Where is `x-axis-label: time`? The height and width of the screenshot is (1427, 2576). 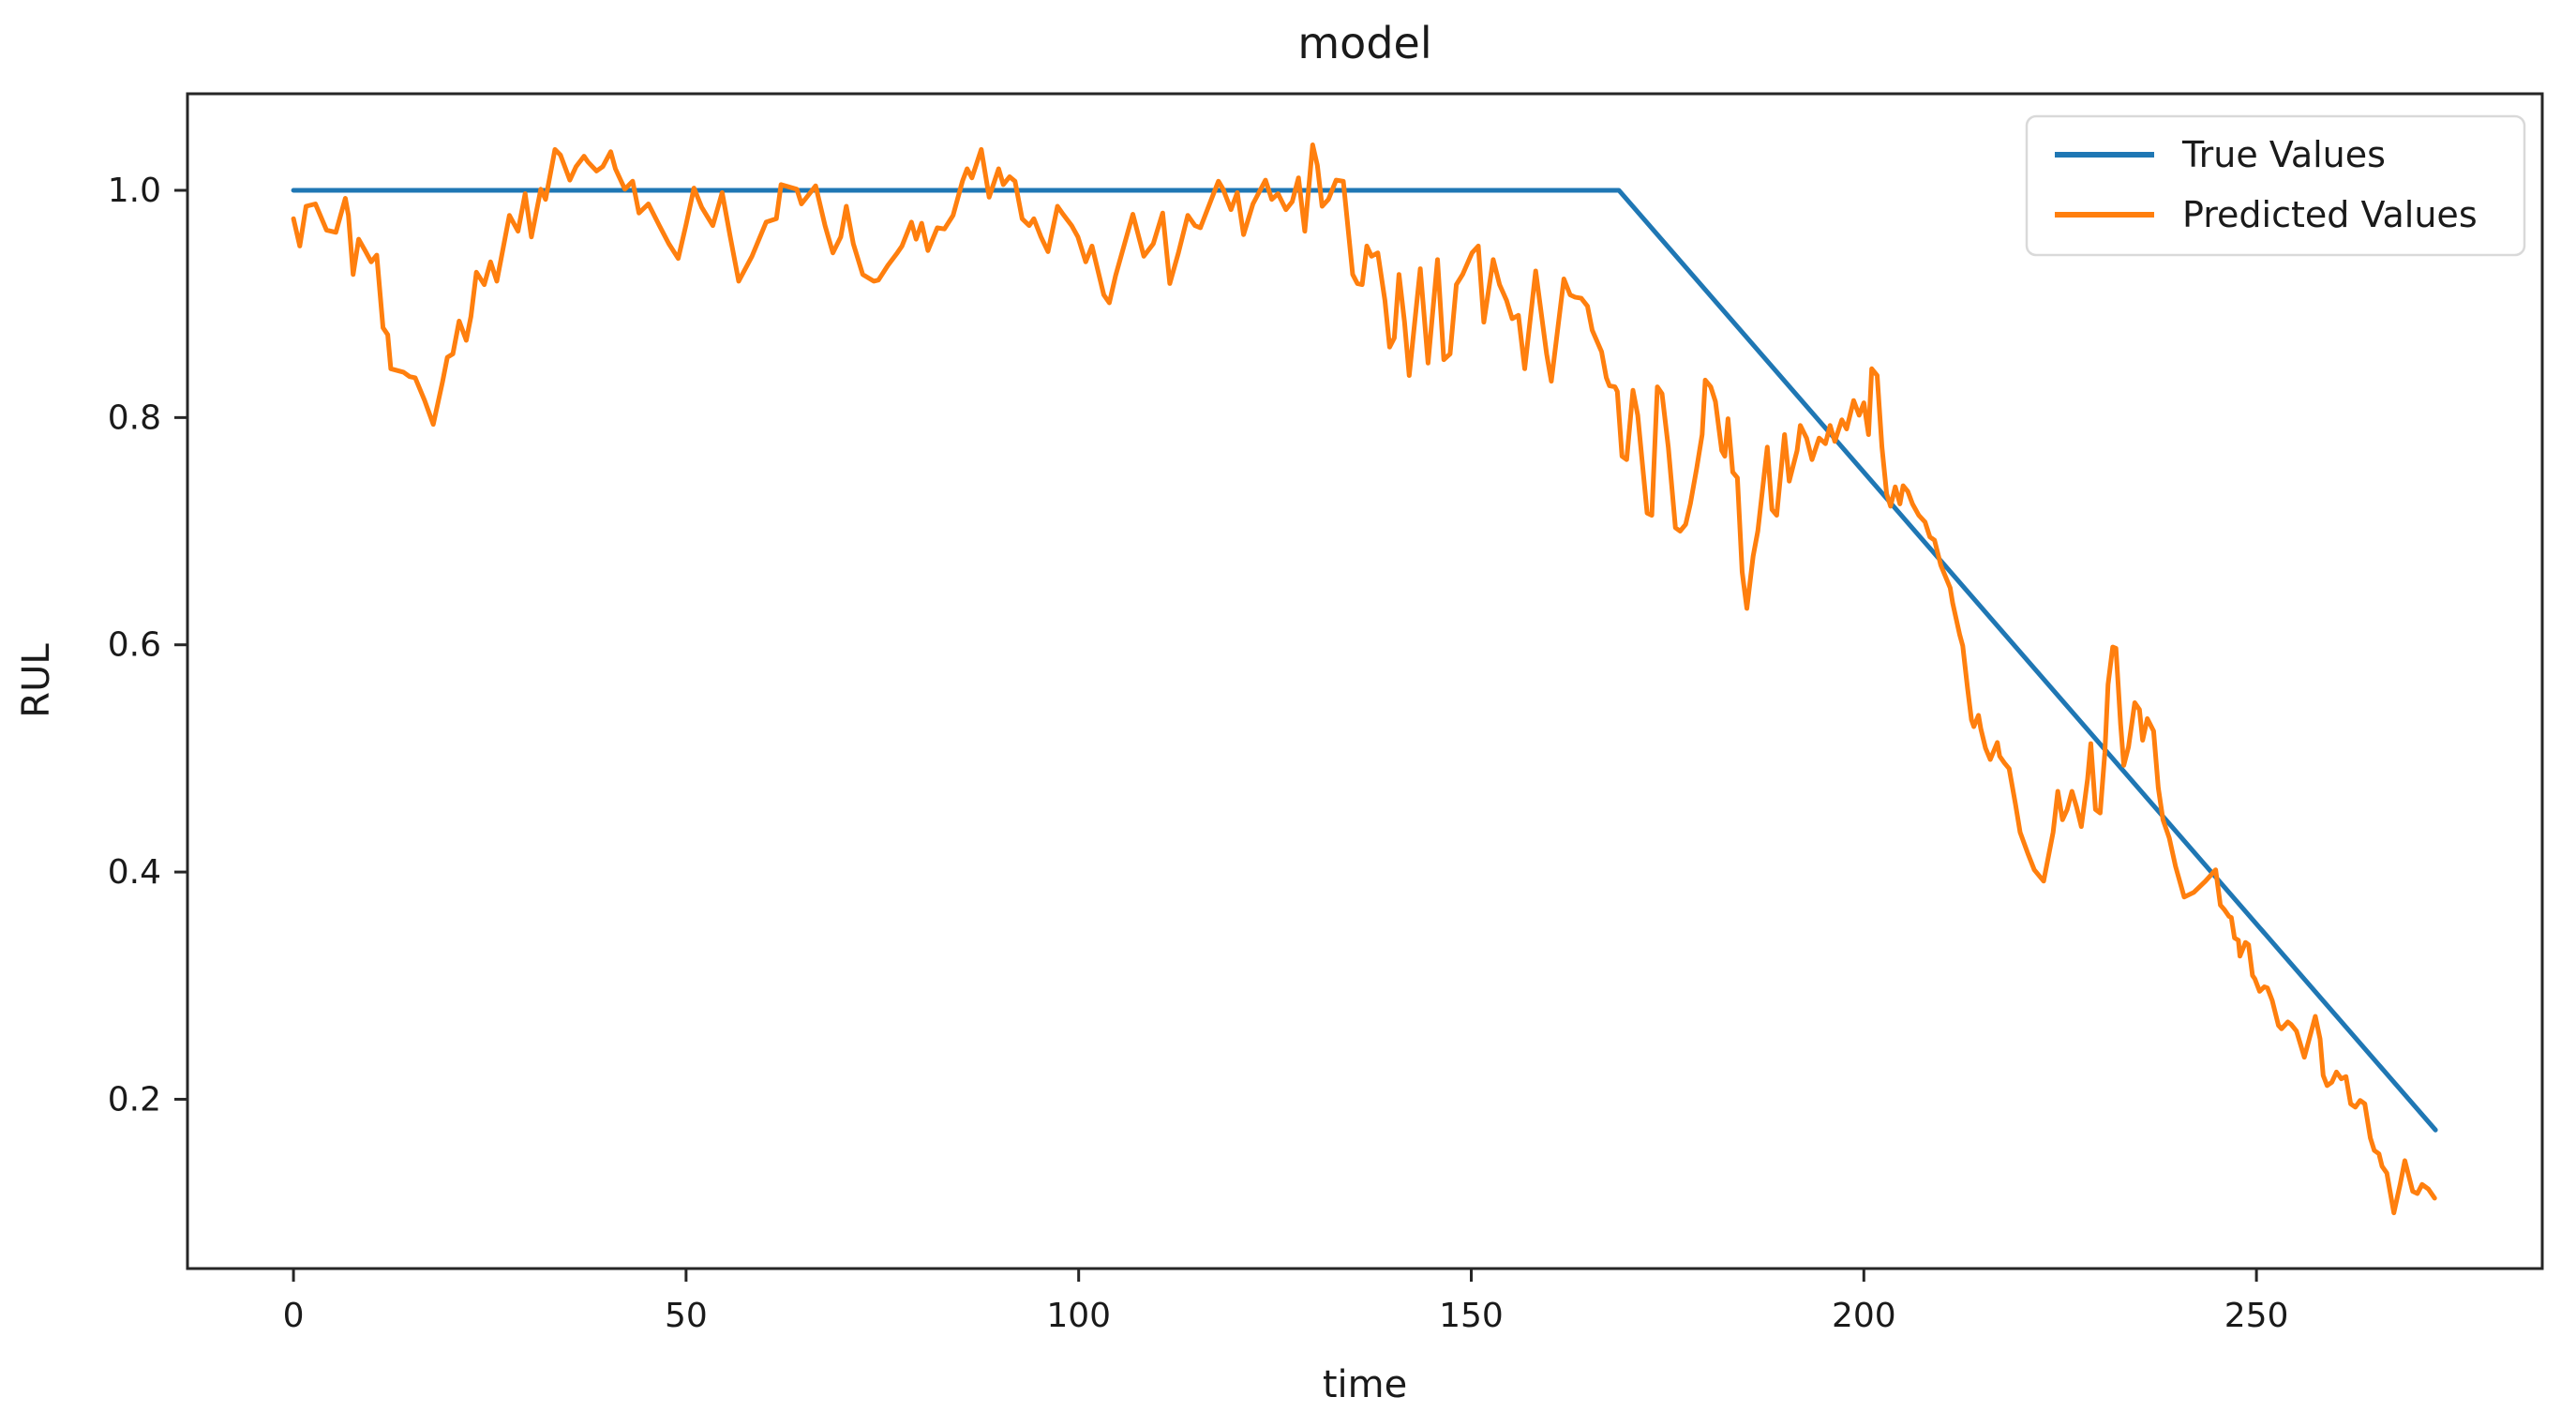
x-axis-label: time is located at coordinates (1365, 1384).